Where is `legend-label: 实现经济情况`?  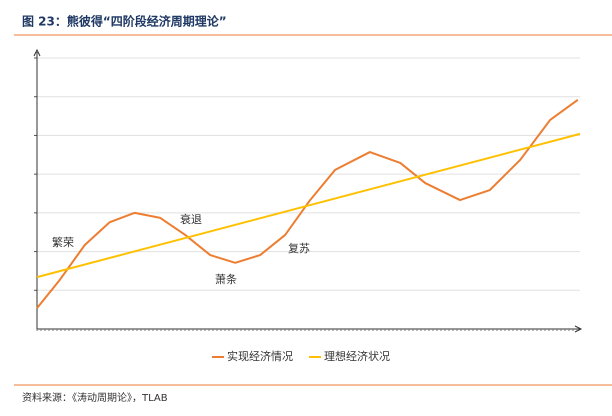
legend-label: 实现经济情况 is located at coordinates (260, 356).